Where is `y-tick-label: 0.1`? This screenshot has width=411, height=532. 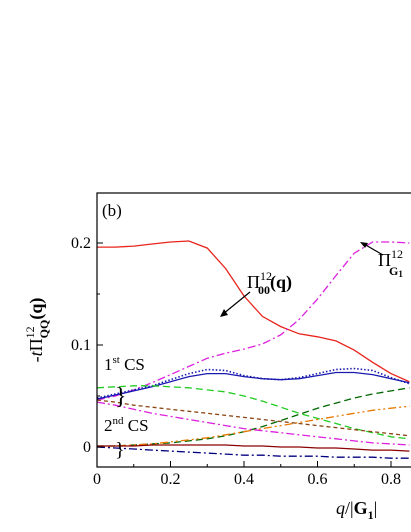
y-tick-label: 0.1 is located at coordinates (81, 345).